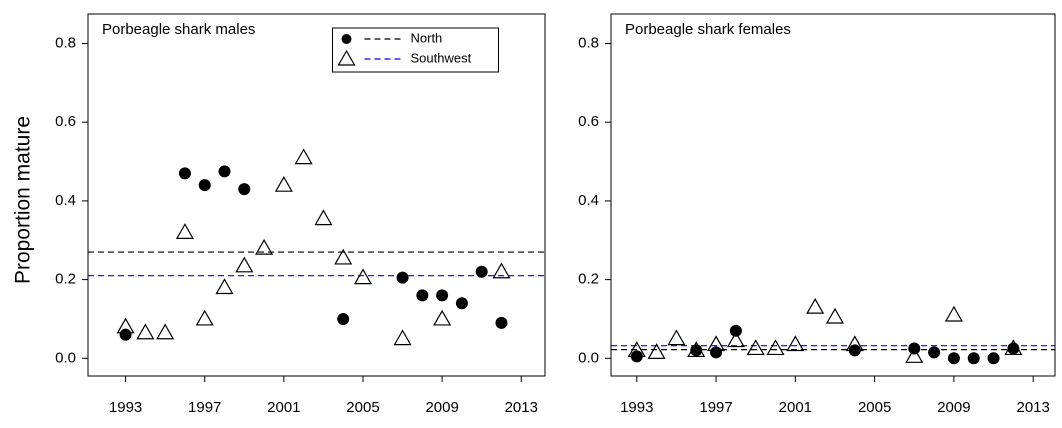  Describe the element at coordinates (178, 29) in the screenshot. I see `panel-title: Porbeagle shark males` at that location.